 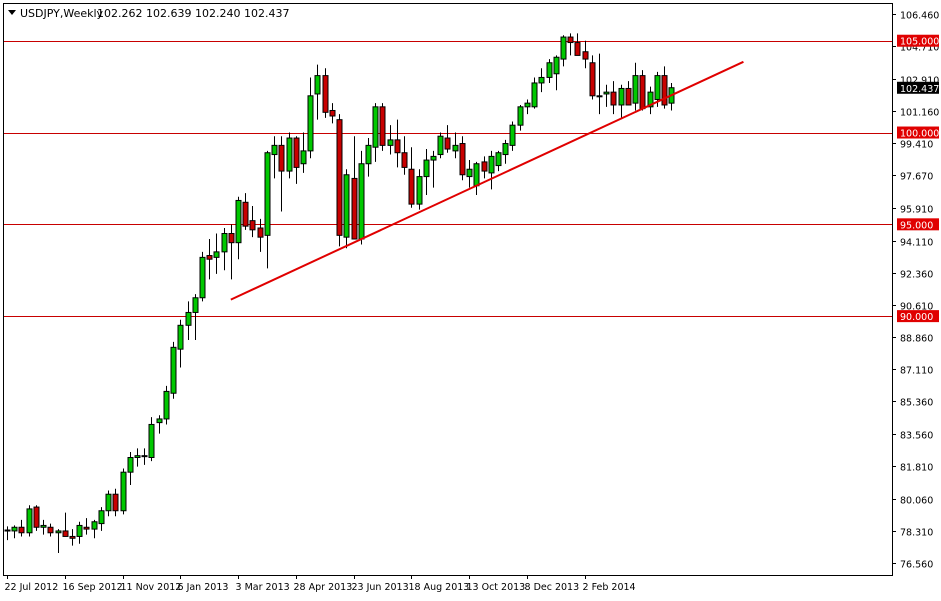 What do you see at coordinates (919, 42) in the screenshot?
I see `level-price-label: 105.000` at bounding box center [919, 42].